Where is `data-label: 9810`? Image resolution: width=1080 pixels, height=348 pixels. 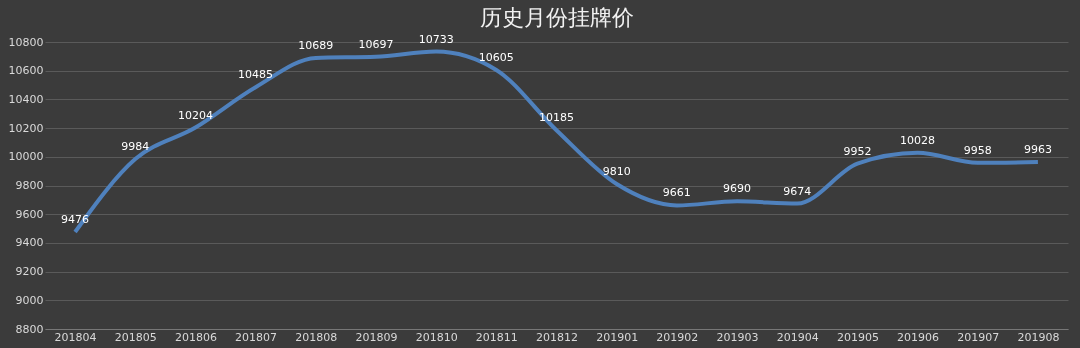 data-label: 9810 is located at coordinates (616, 172).